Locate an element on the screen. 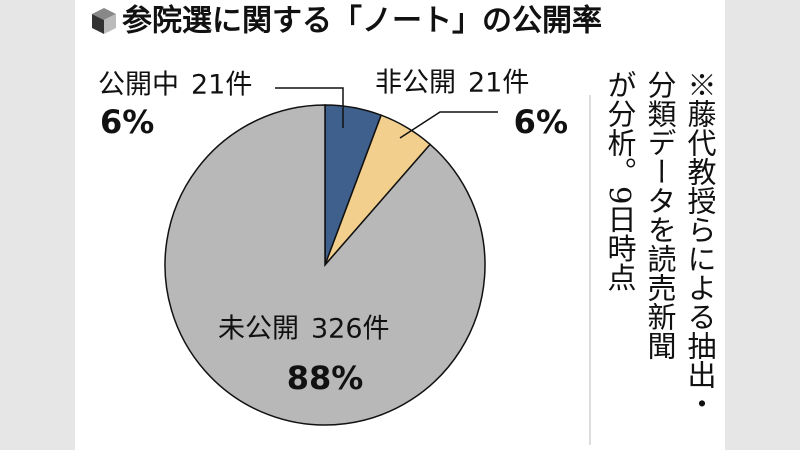 Image resolution: width=800 pixels, height=450 pixels. note: ※藤代教授らによる抽出・ 分類データを読売新聞 が分析。9日時点 is located at coordinates (657, 257).